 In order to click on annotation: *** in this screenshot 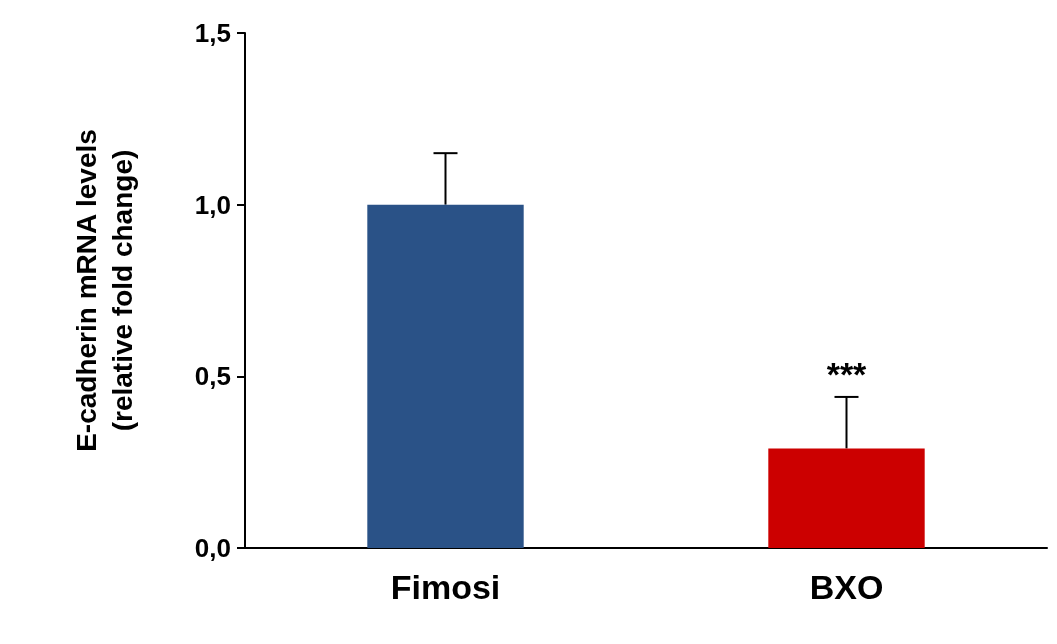, I will do `click(847, 373)`.